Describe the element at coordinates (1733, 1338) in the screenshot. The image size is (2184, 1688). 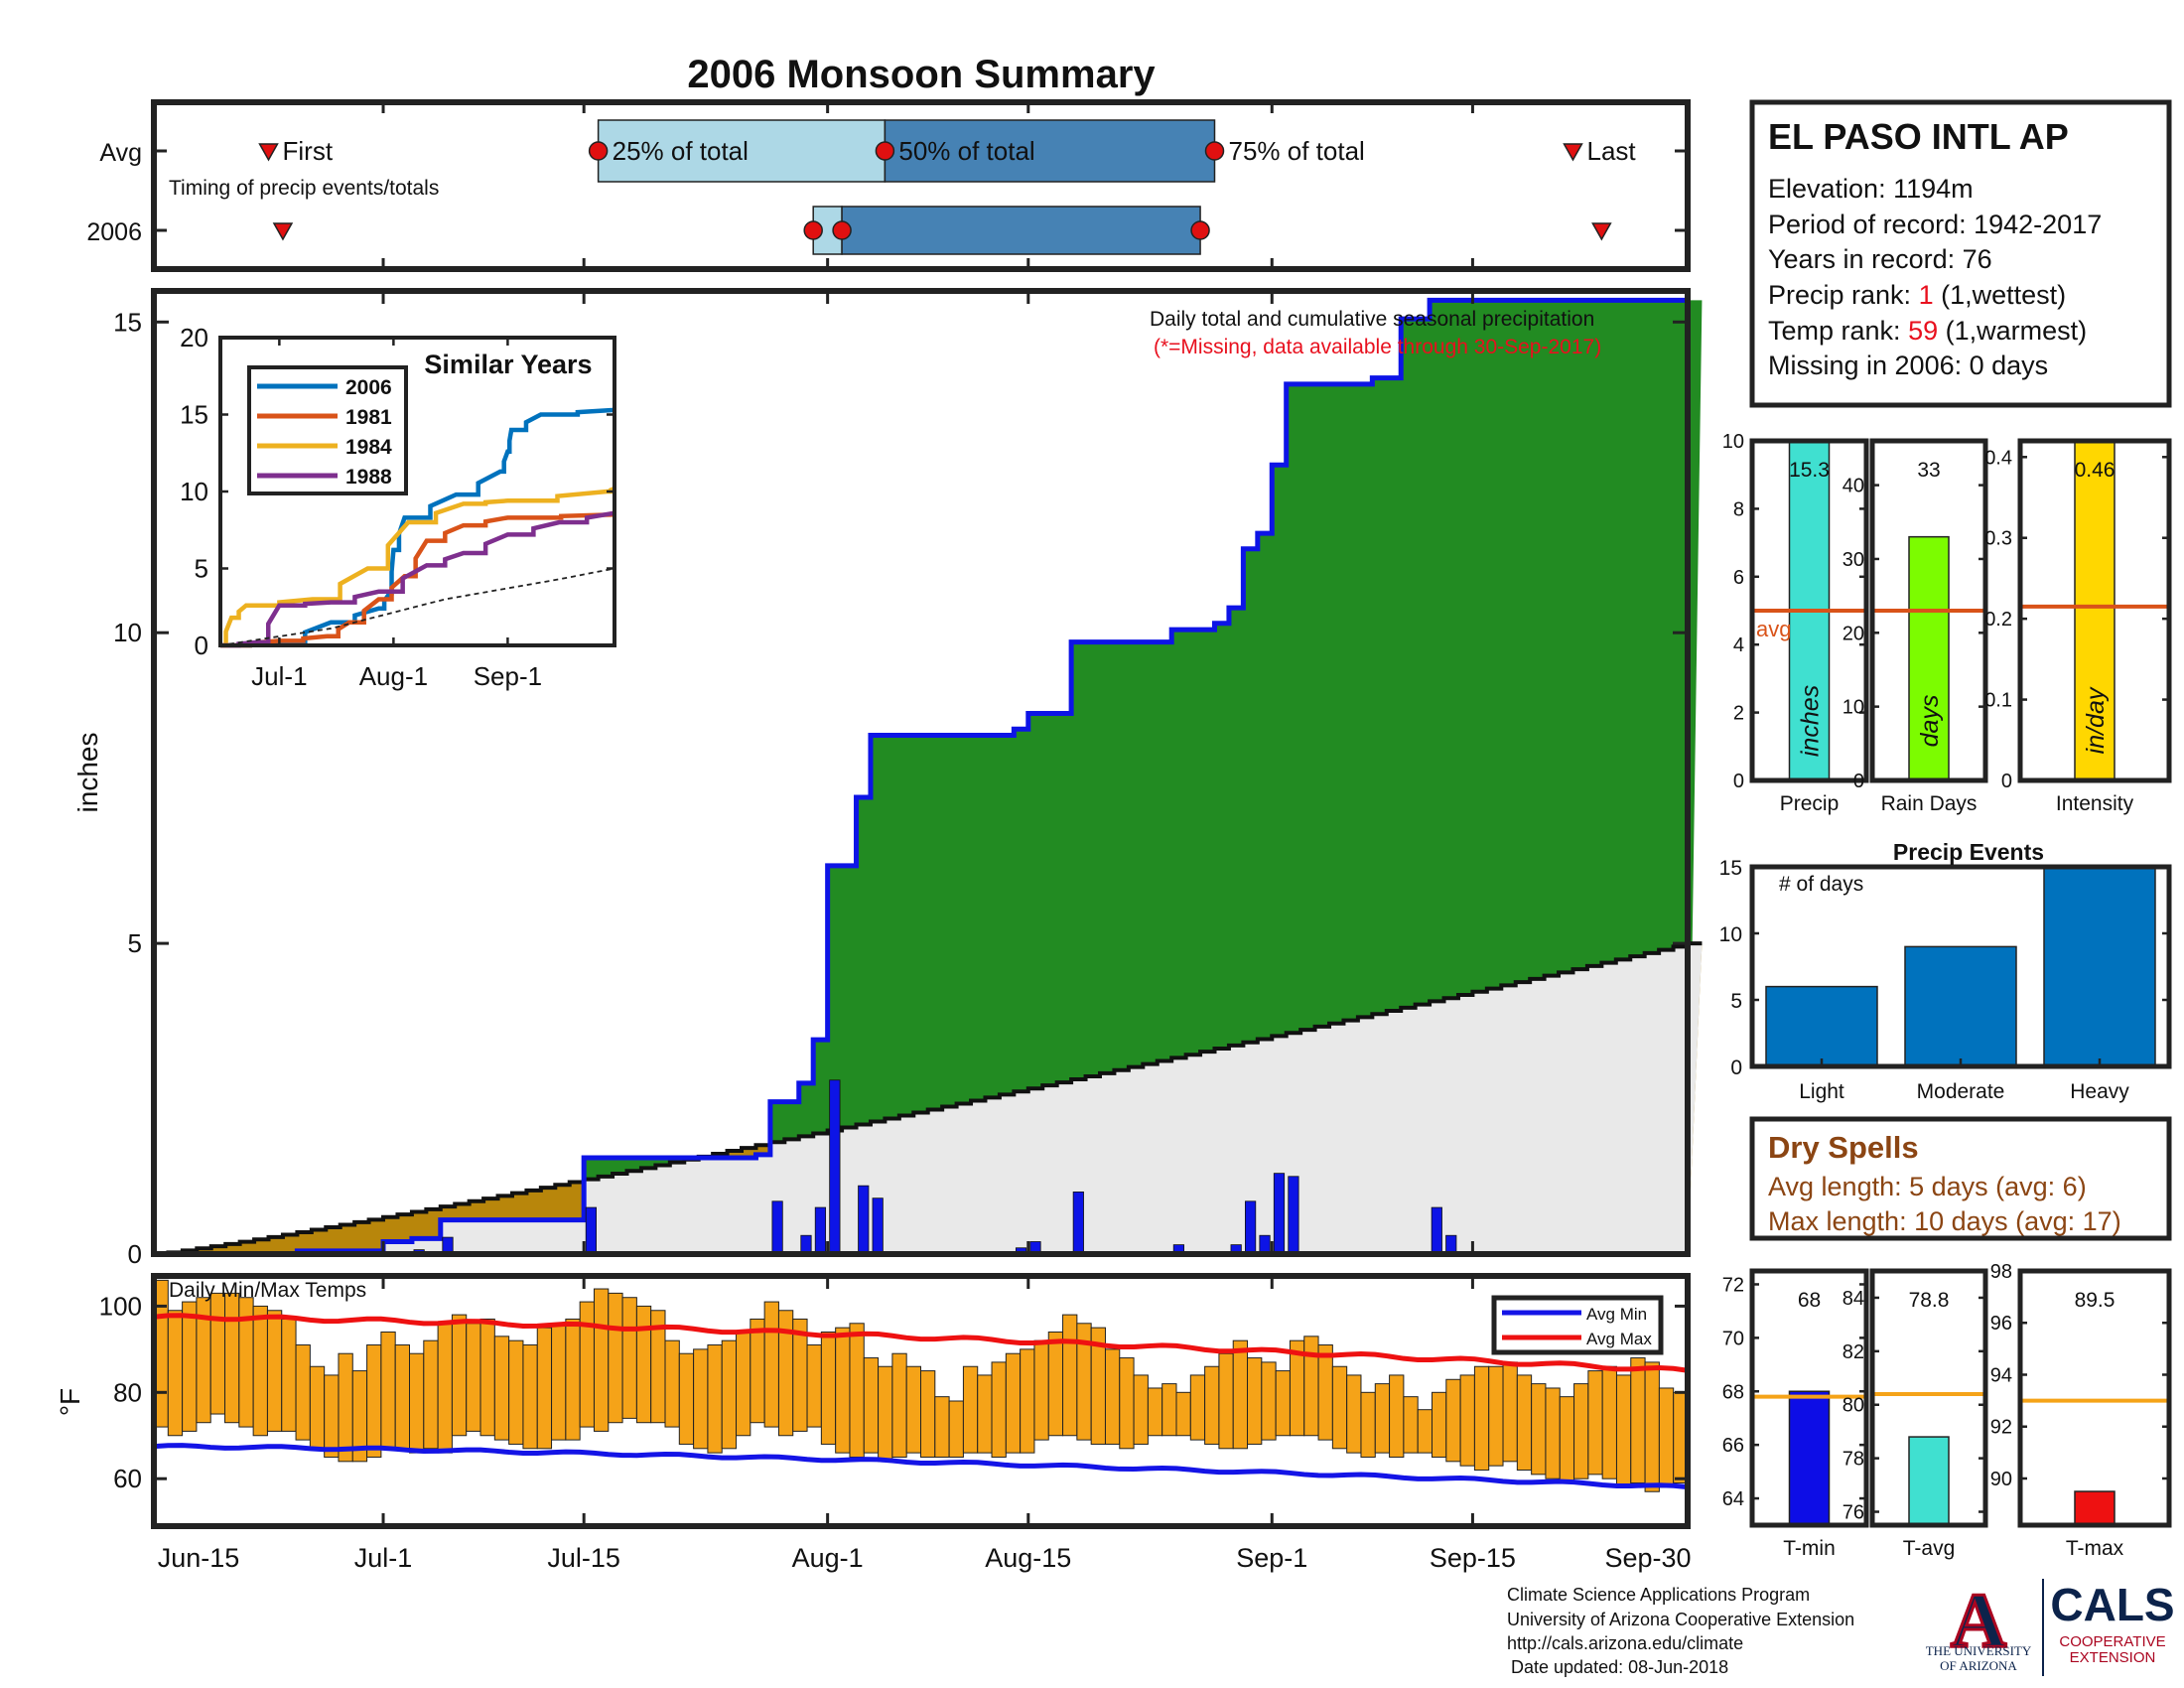
I see `t_min-y-tick-label: 70` at that location.